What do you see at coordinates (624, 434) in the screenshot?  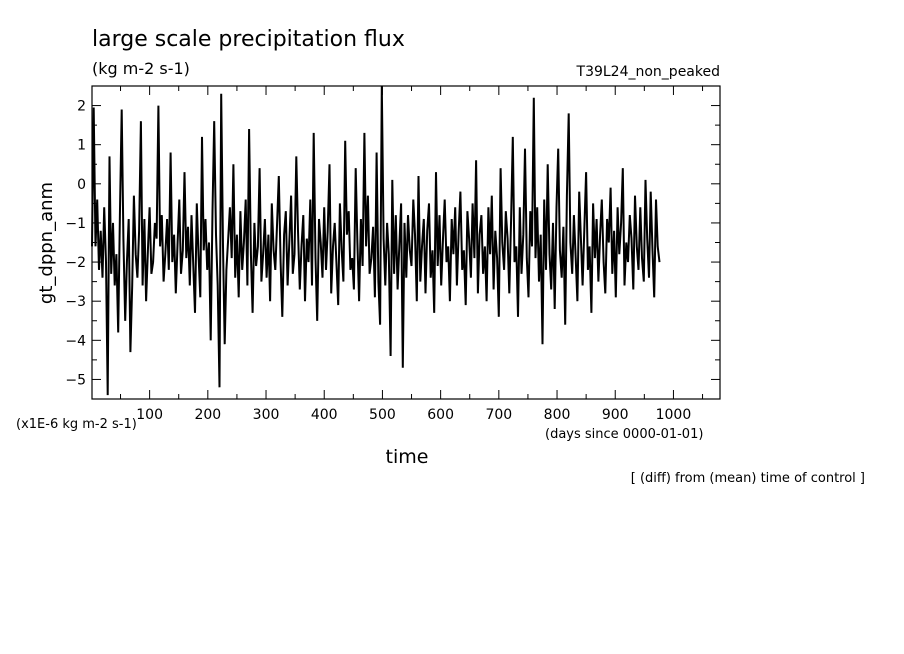 I see `x-unit-note: (days since 0000-01-01)` at bounding box center [624, 434].